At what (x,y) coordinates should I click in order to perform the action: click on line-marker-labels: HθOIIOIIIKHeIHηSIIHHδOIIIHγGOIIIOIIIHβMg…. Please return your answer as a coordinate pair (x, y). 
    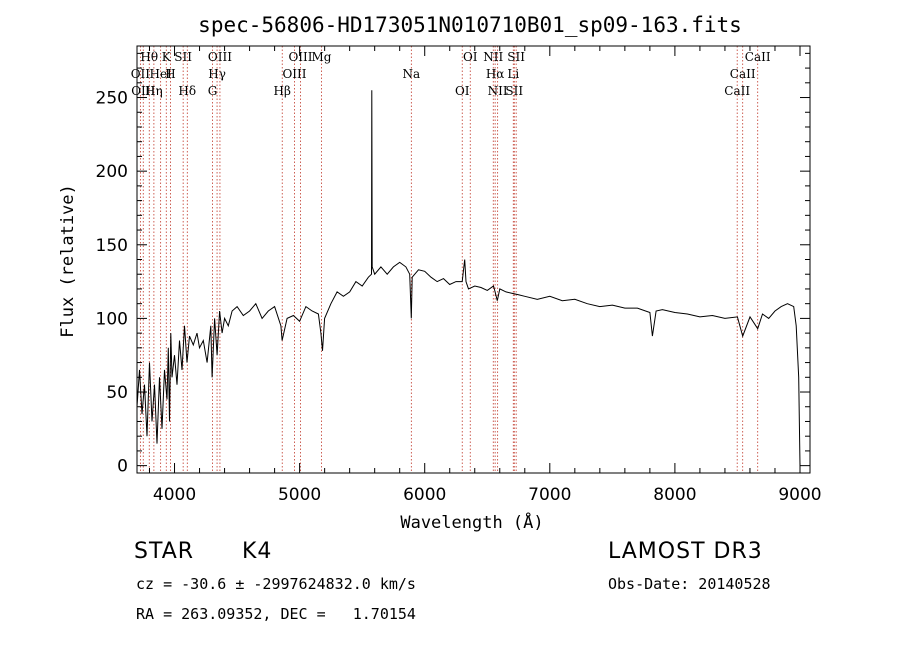
    Looking at the image, I should click on (451, 74).